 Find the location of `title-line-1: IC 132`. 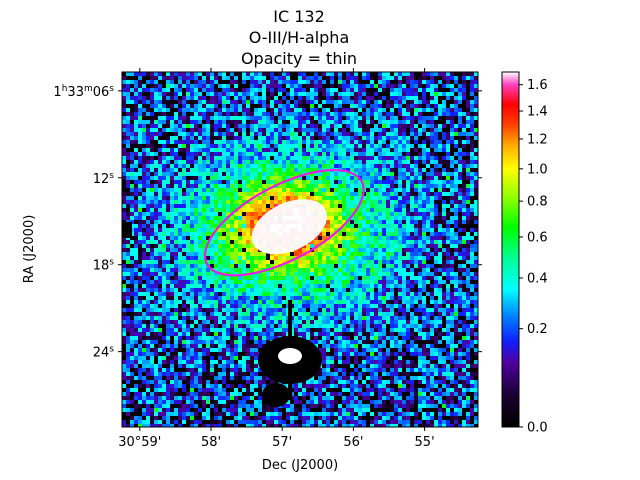

title-line-1: IC 132 is located at coordinates (299, 16).